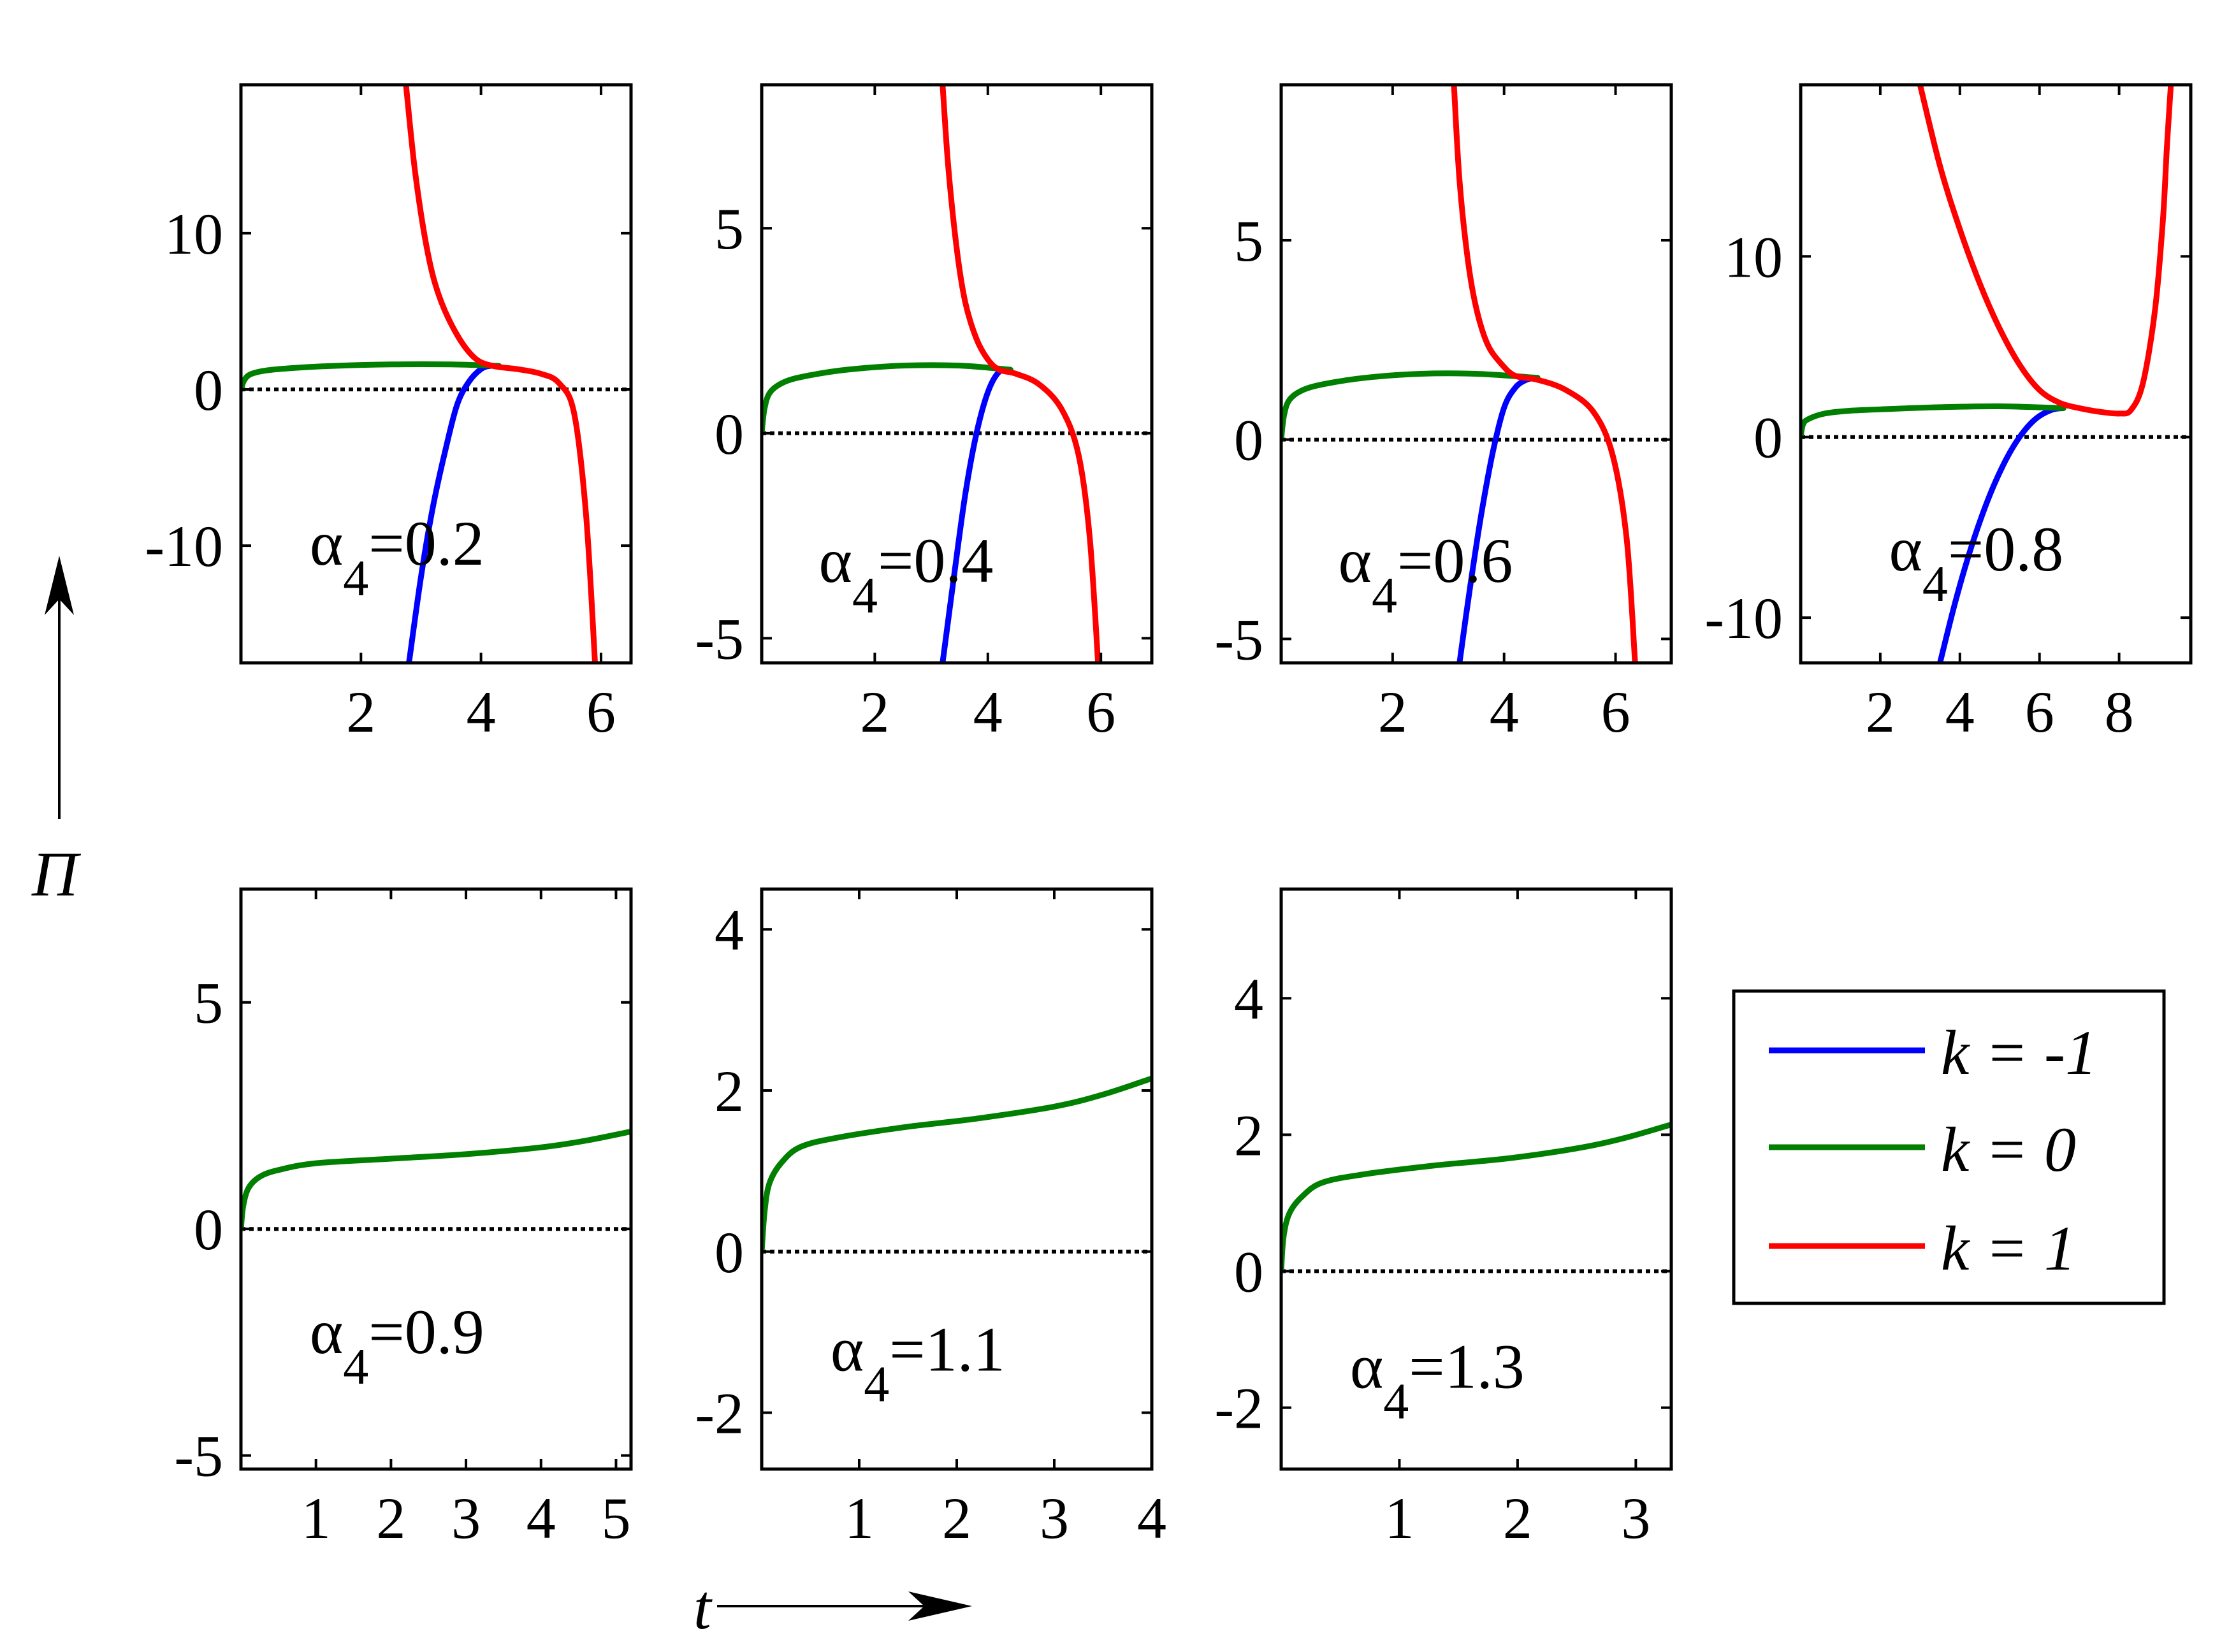 The image size is (2229, 1652). I want to click on subplot: 2 4 6 -5 0 5 α4=0.6, so click(1443, 413).